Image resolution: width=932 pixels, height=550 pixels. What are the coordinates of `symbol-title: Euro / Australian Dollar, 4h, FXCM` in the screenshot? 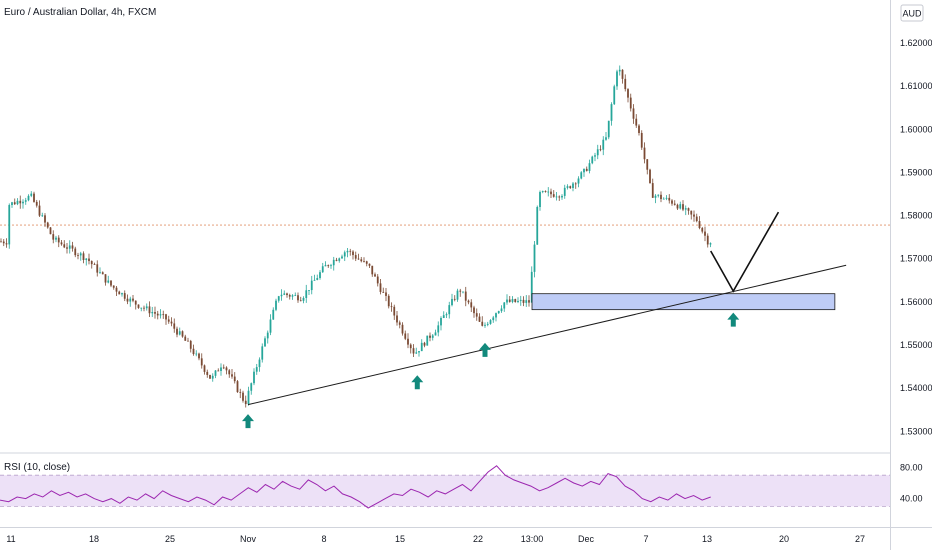 It's located at (80, 12).